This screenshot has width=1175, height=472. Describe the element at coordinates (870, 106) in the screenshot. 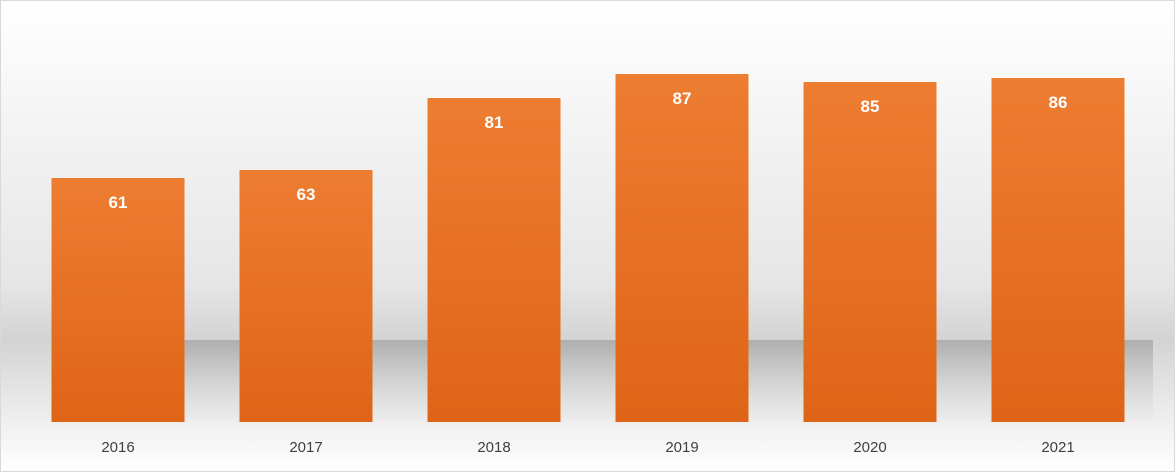

I see `data-label-2020: 85` at that location.